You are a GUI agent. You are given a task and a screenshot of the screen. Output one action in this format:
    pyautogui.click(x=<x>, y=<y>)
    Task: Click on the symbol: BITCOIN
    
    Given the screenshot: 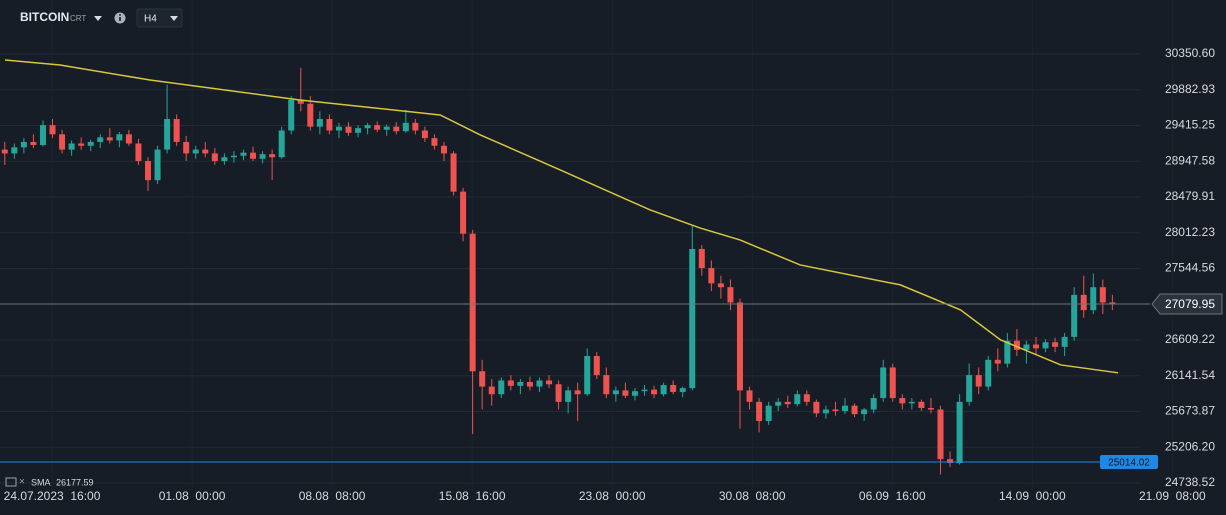 What is the action you would take?
    pyautogui.click(x=44, y=17)
    